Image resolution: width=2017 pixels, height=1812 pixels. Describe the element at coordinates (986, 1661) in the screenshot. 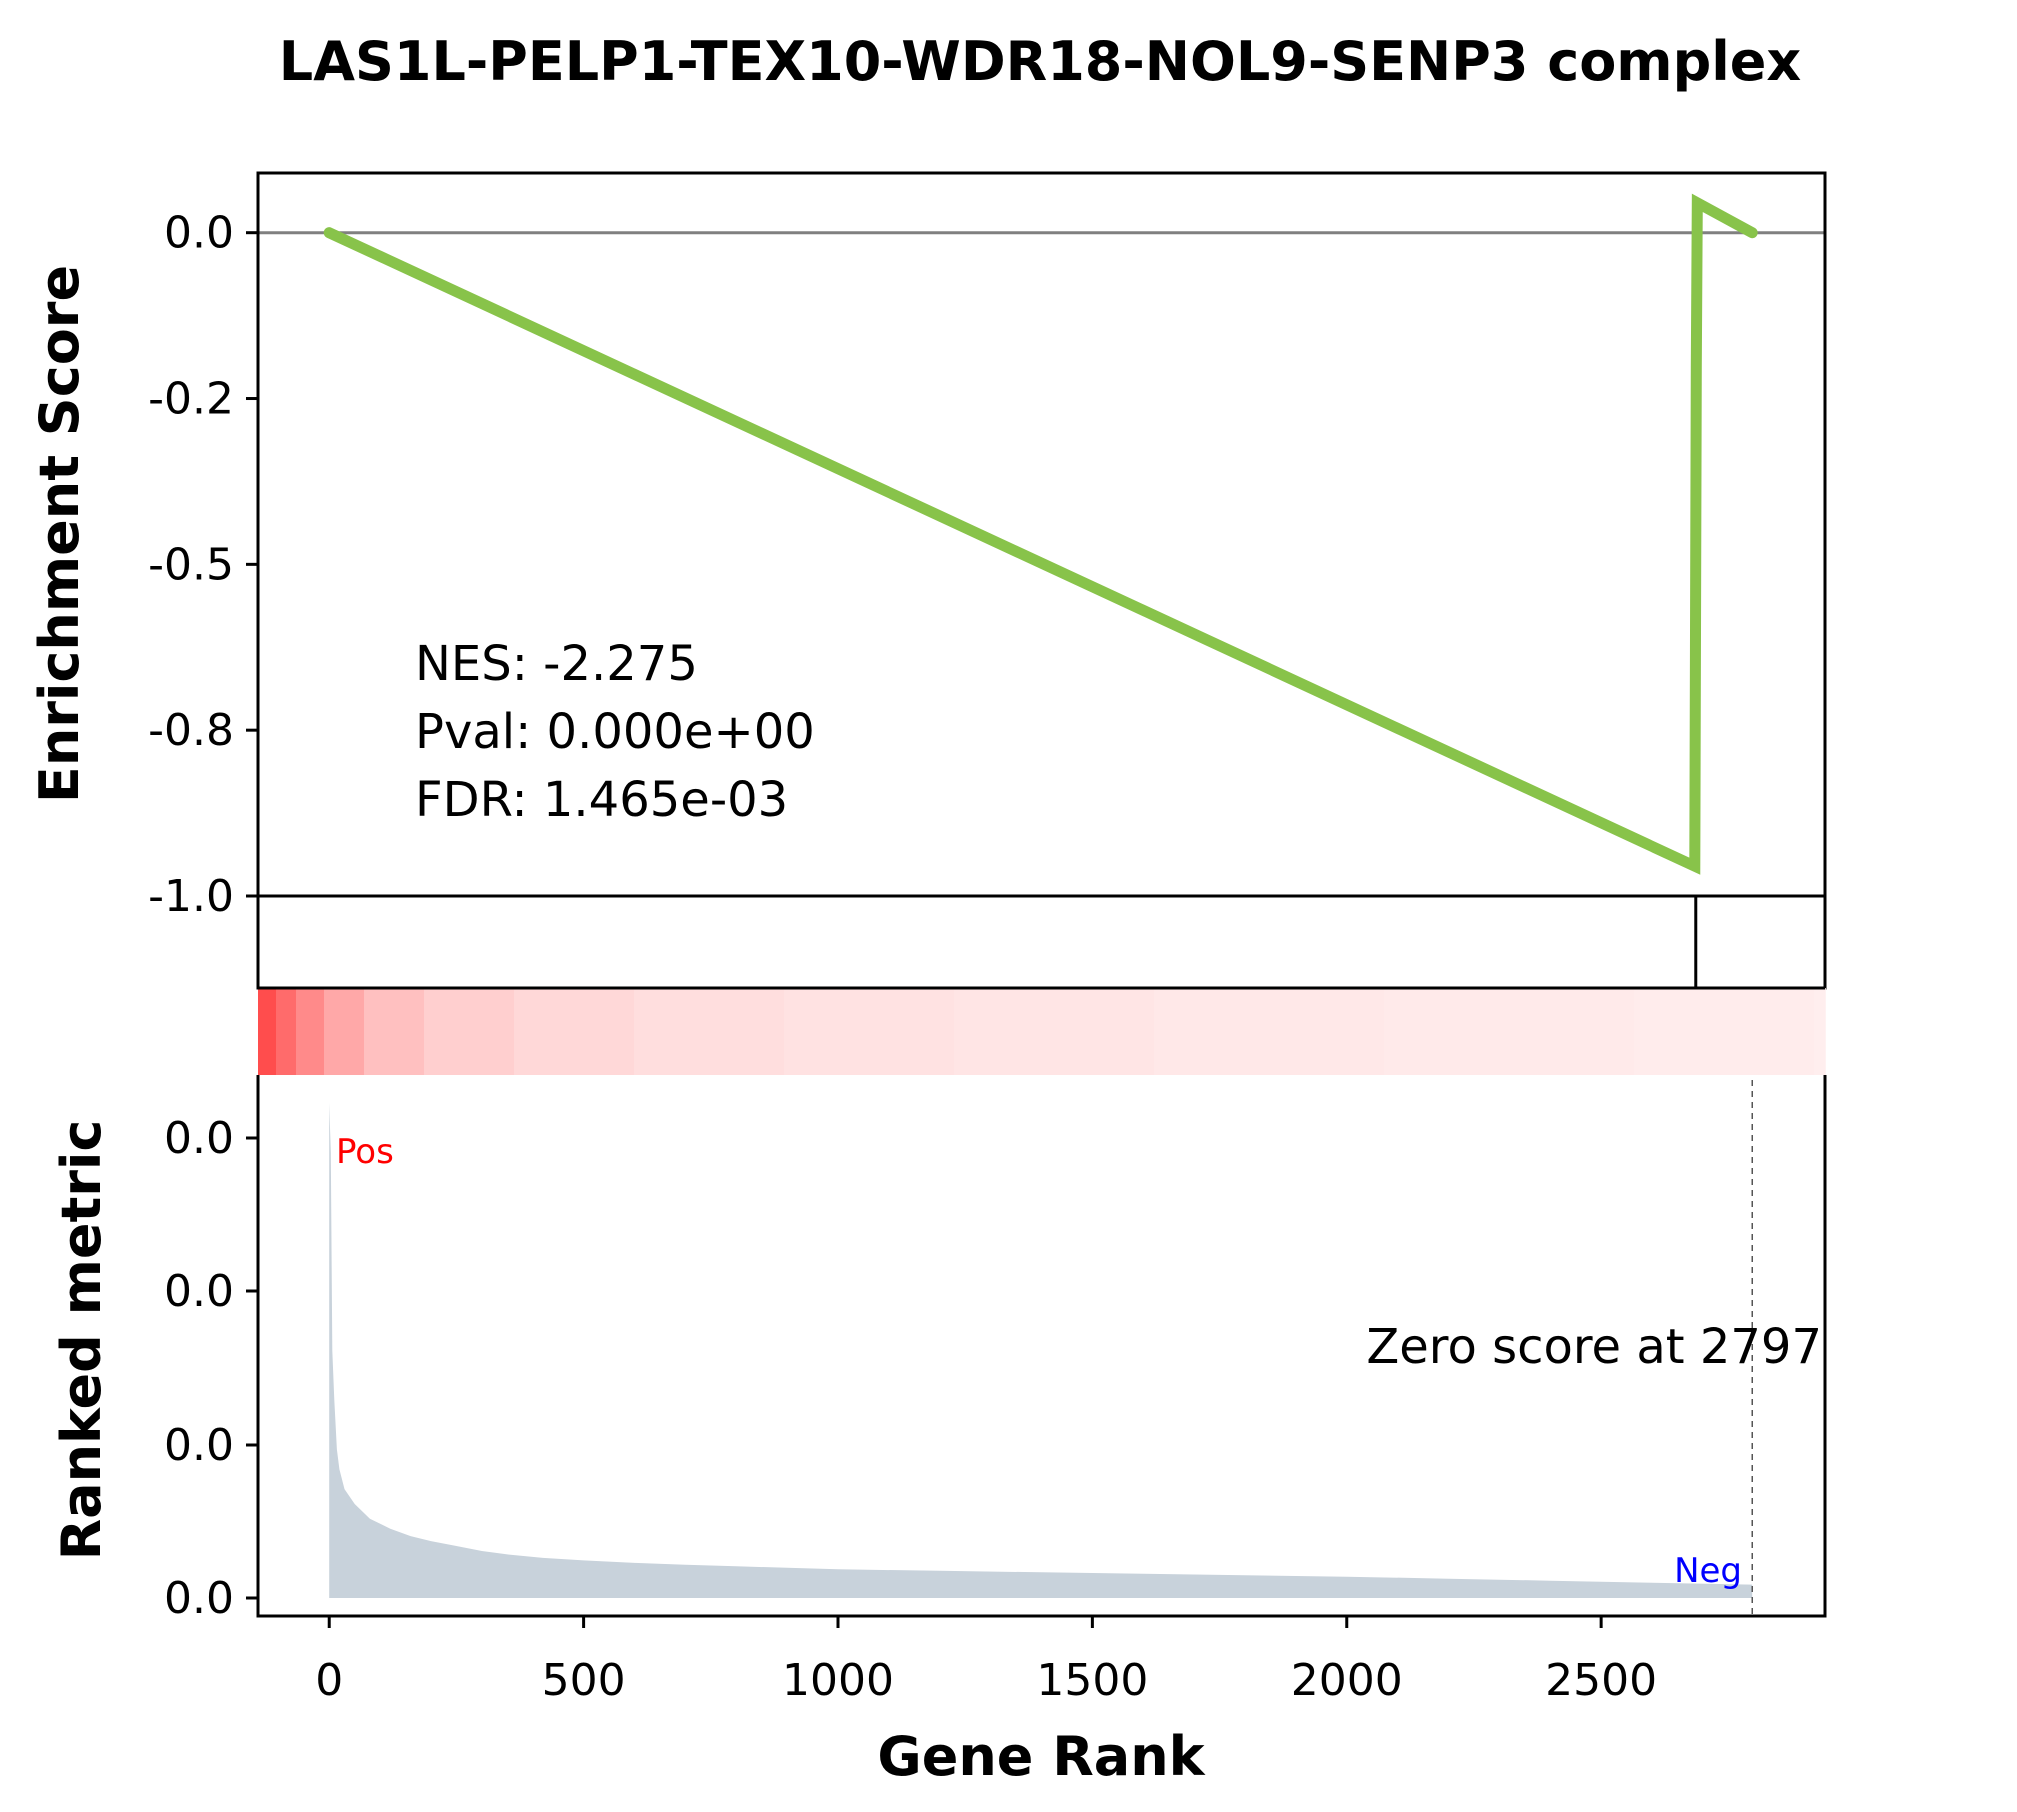

I see `gene-rank-x-ticks: 0 500 1000 1500 2000 2500` at that location.